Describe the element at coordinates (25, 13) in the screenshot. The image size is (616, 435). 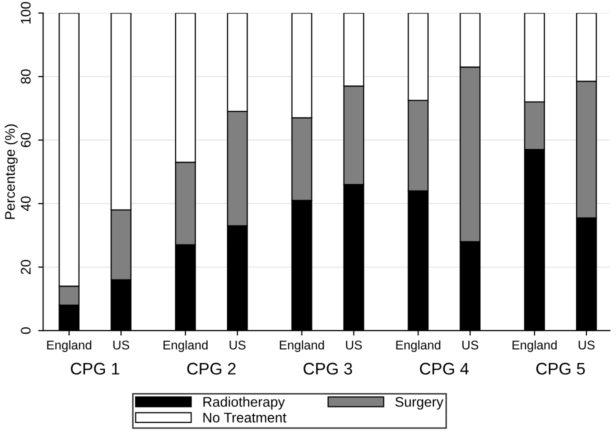
I see `y-tick-label: 100` at that location.